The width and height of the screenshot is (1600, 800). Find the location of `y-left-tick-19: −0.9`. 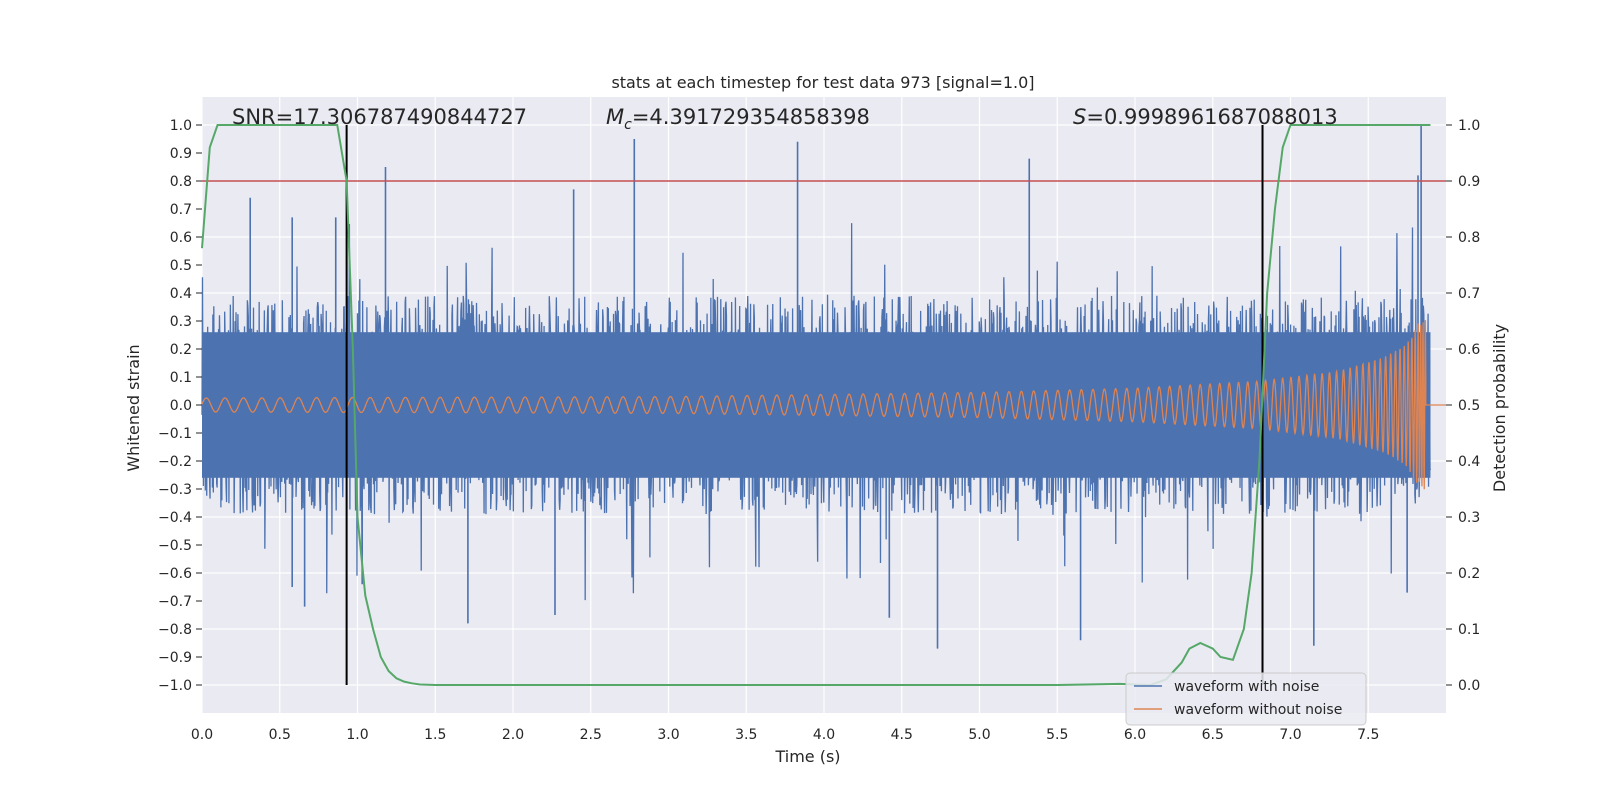

y-left-tick-19: −0.9 is located at coordinates (175, 658).